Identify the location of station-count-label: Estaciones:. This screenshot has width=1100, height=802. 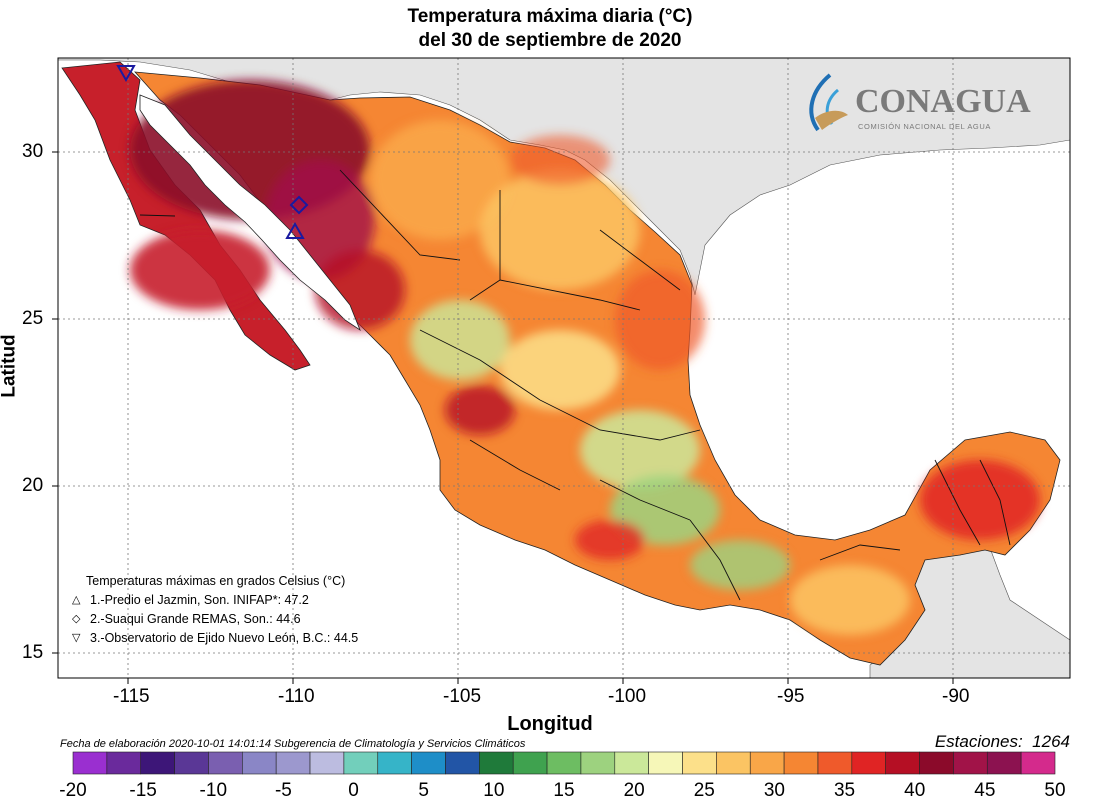
(978, 741).